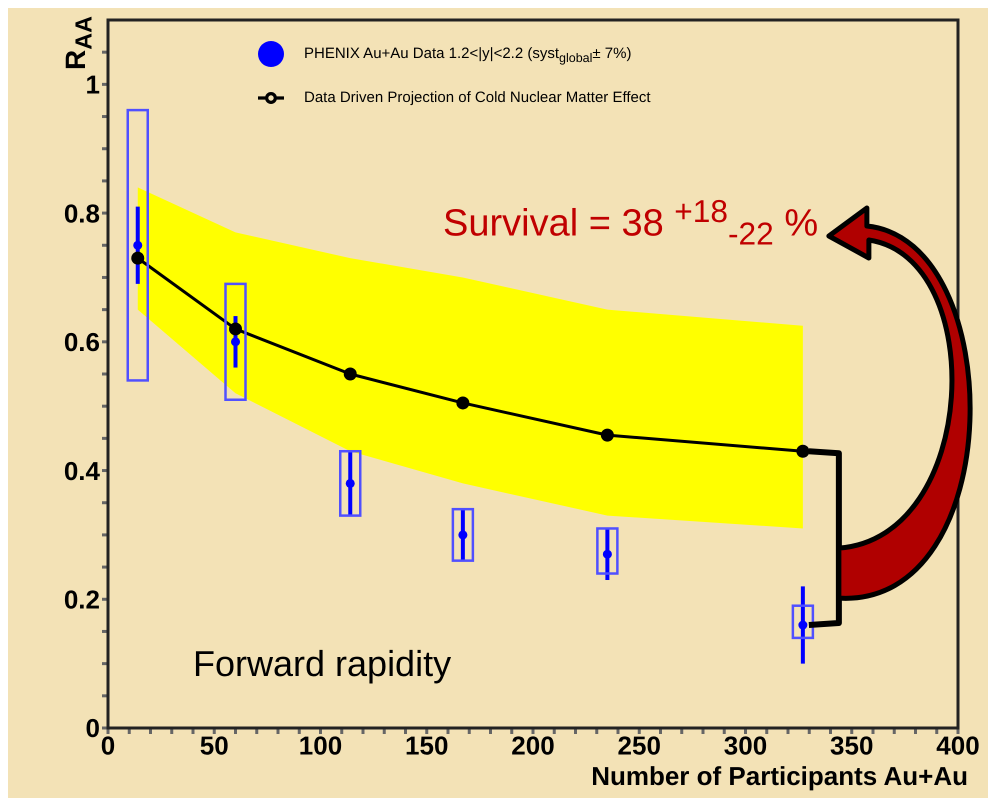 This screenshot has height=805, width=990. Describe the element at coordinates (746, 745) in the screenshot. I see `x-tick-label: 300` at that location.